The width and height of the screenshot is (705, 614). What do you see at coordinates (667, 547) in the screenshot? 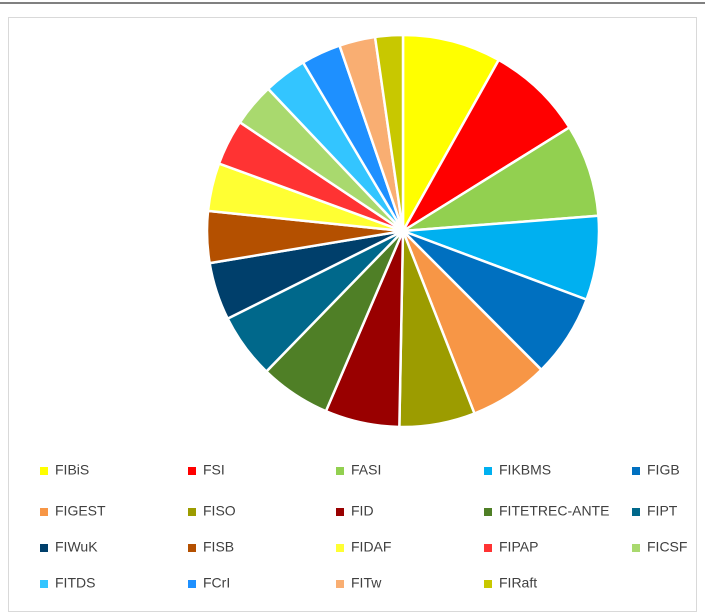
I see `legend-label: FICSF` at bounding box center [667, 547].